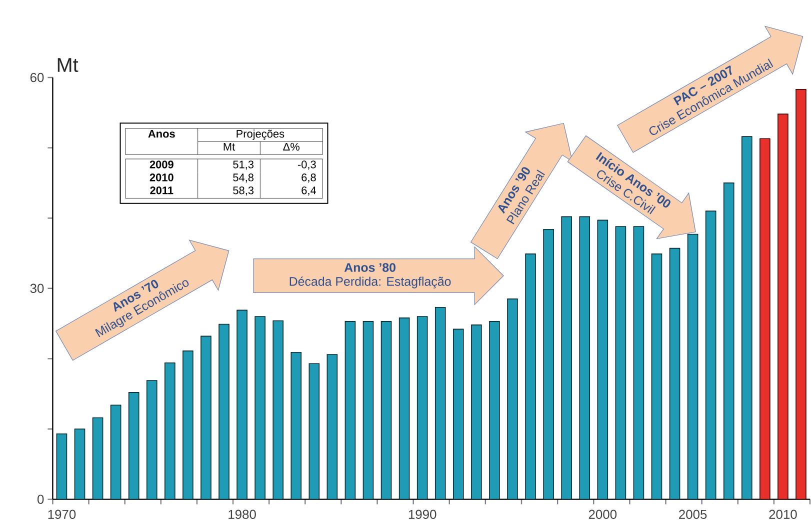  I want to click on annotation: 51,3, so click(243, 165).